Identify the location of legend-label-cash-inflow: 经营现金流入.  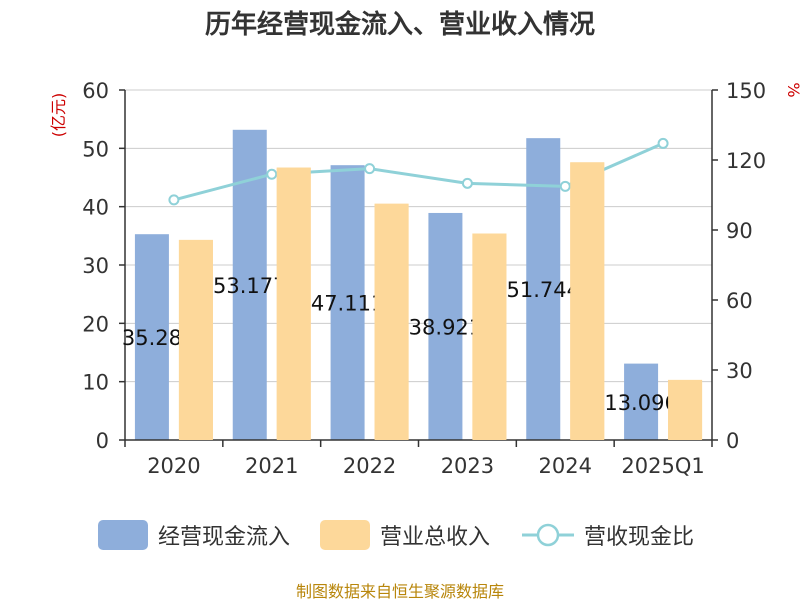
(224, 537).